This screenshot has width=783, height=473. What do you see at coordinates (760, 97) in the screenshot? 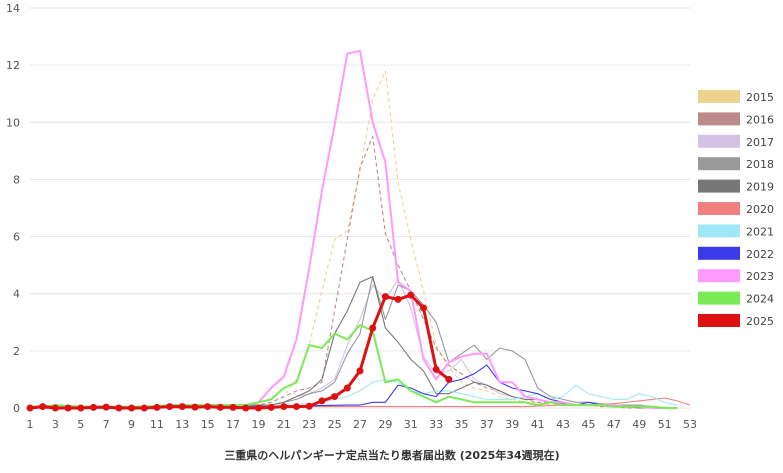
I see `legend-label-2015: 2015` at bounding box center [760, 97].